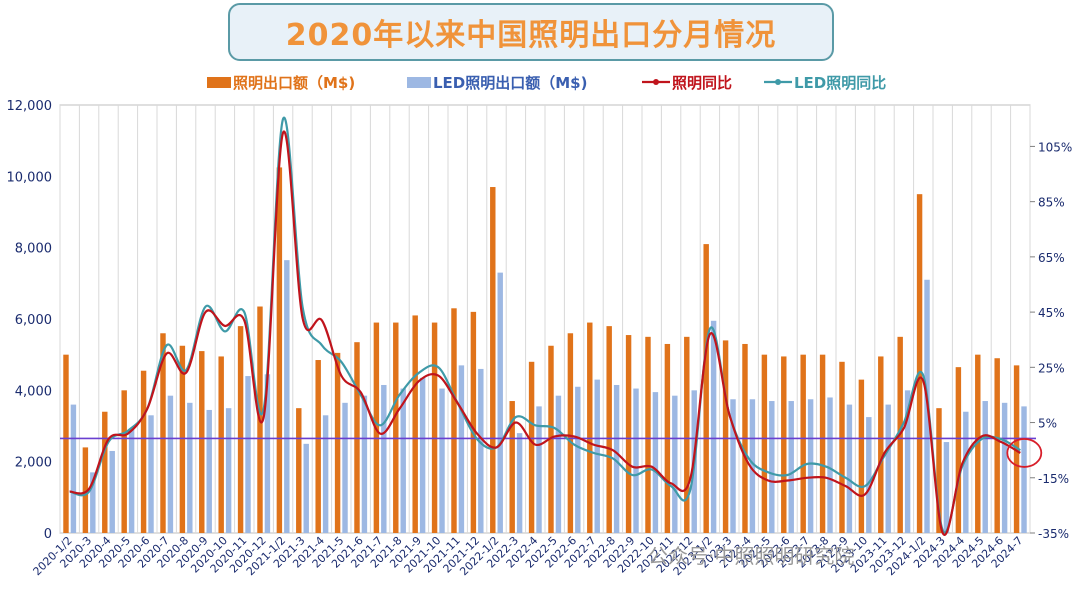  Describe the element at coordinates (294, 82) in the screenshot. I see `legend-label: 照明出口额（M$)` at that location.